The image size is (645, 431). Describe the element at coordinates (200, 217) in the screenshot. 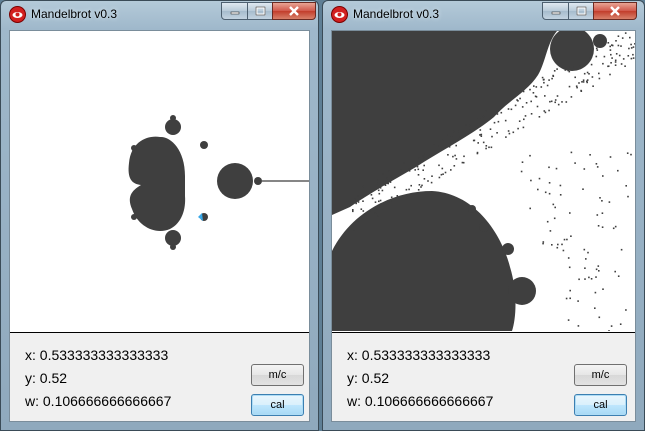

I see `cursor-icon` at that location.